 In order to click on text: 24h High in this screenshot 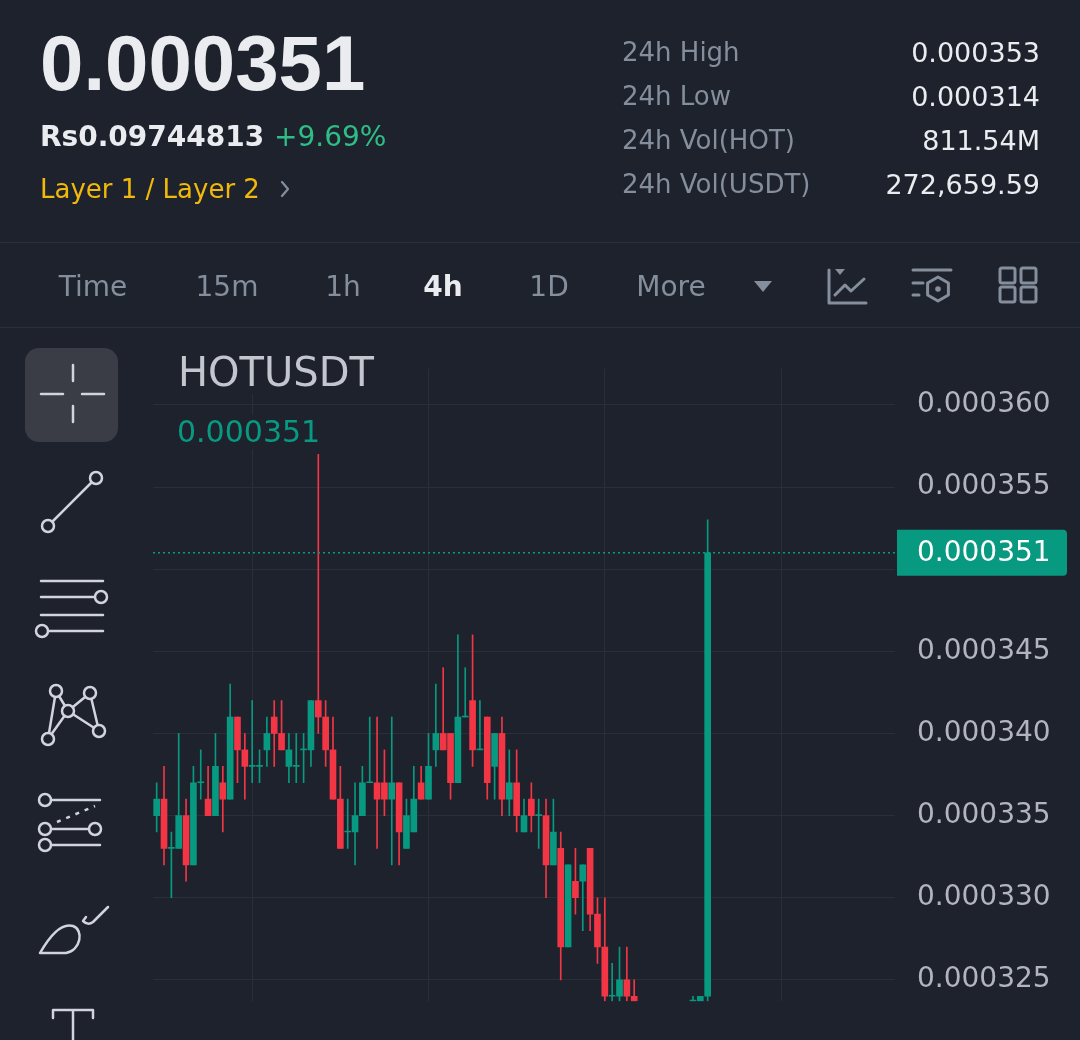, I will do `click(681, 52)`.